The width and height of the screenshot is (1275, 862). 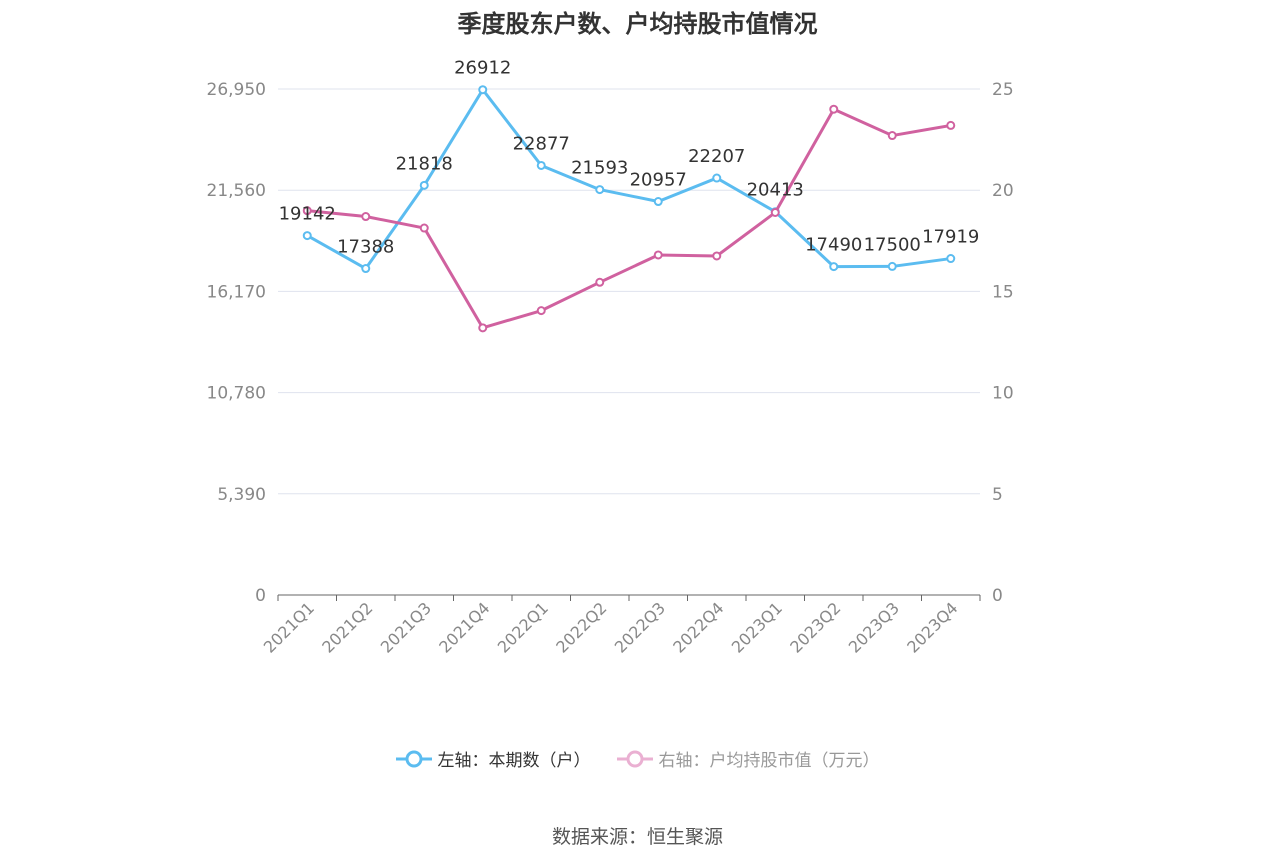 What do you see at coordinates (637, 24) in the screenshot?
I see `chart-title: 季度股东户数、户均持股市值情况` at bounding box center [637, 24].